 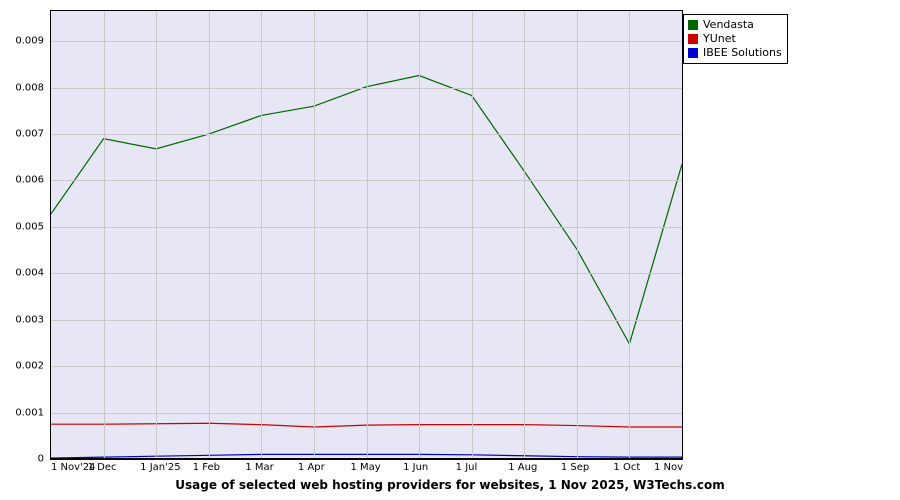 What do you see at coordinates (259, 467) in the screenshot?
I see `x-axis-tick-label: 1 Mar` at bounding box center [259, 467].